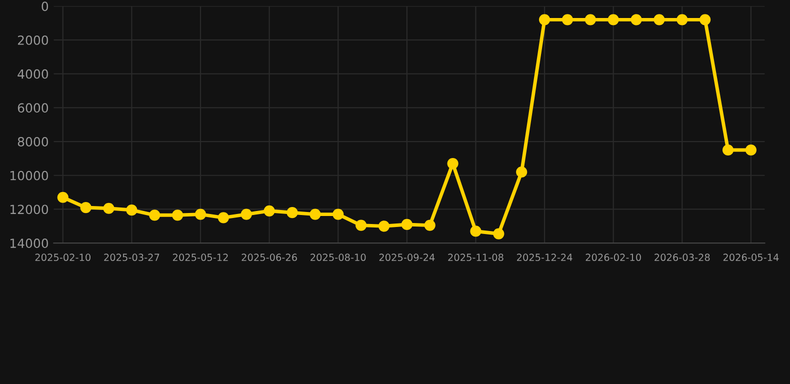 The height and width of the screenshot is (384, 790). I want to click on x-tick-label: 2025-09-24, so click(407, 258).